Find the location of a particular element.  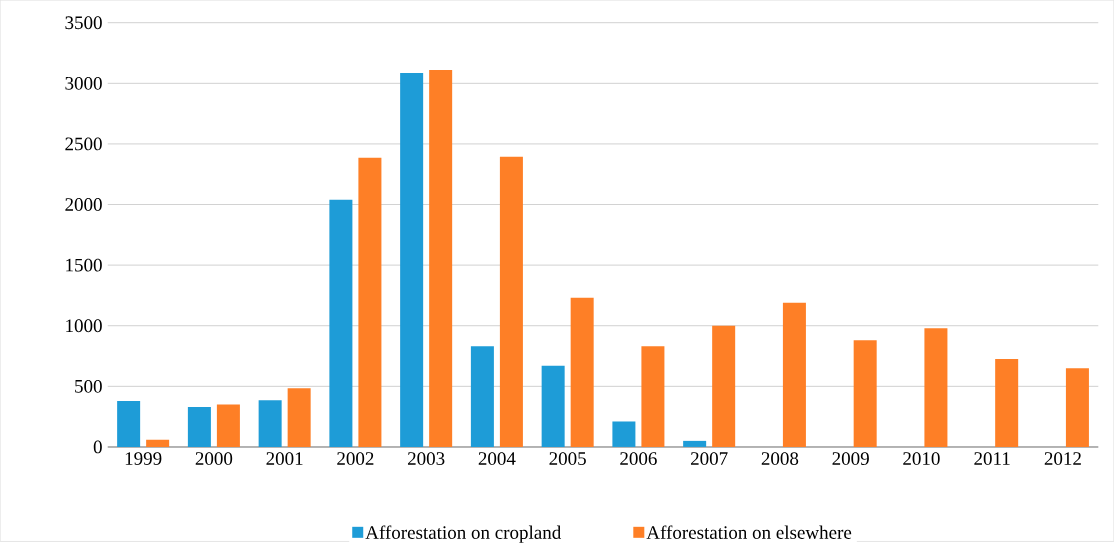

x-tick-label: 2002 is located at coordinates (355, 458).